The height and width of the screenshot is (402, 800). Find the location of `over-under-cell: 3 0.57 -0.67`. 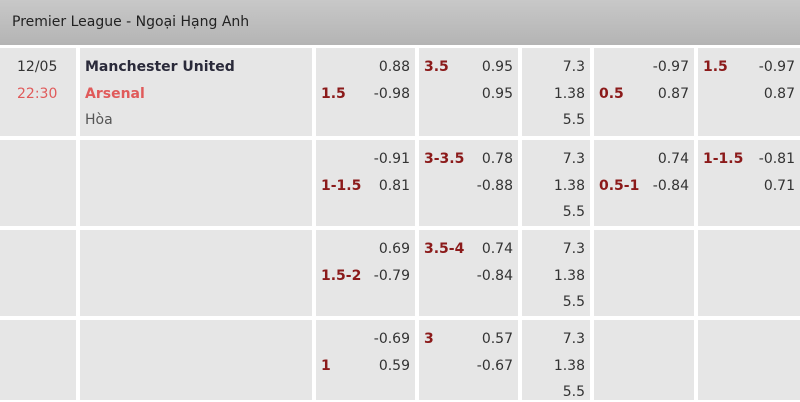

over-under-cell: 3 0.57 -0.67 is located at coordinates (468, 360).